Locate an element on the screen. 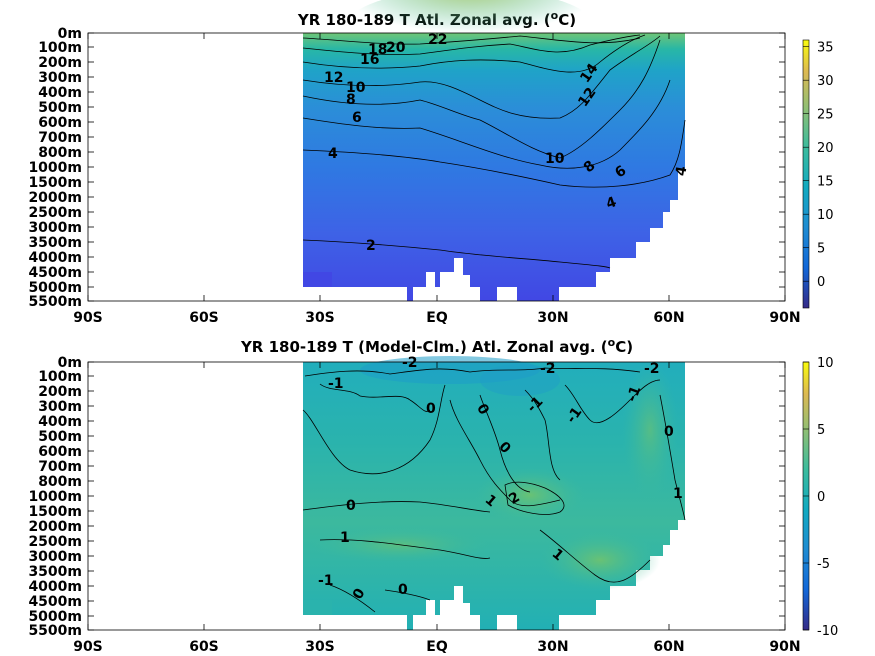  colorbar-tick-label: -5 is located at coordinates (823, 564).